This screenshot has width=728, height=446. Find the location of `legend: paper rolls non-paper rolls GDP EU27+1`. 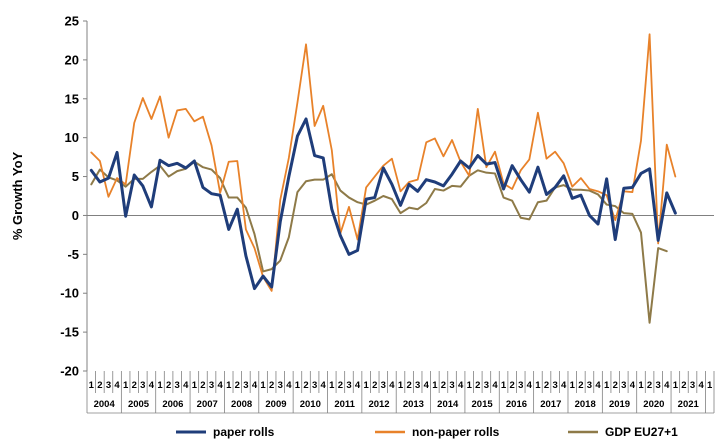

legend: paper rolls non-paper rolls GDP EU27+1 is located at coordinates (427, 432).